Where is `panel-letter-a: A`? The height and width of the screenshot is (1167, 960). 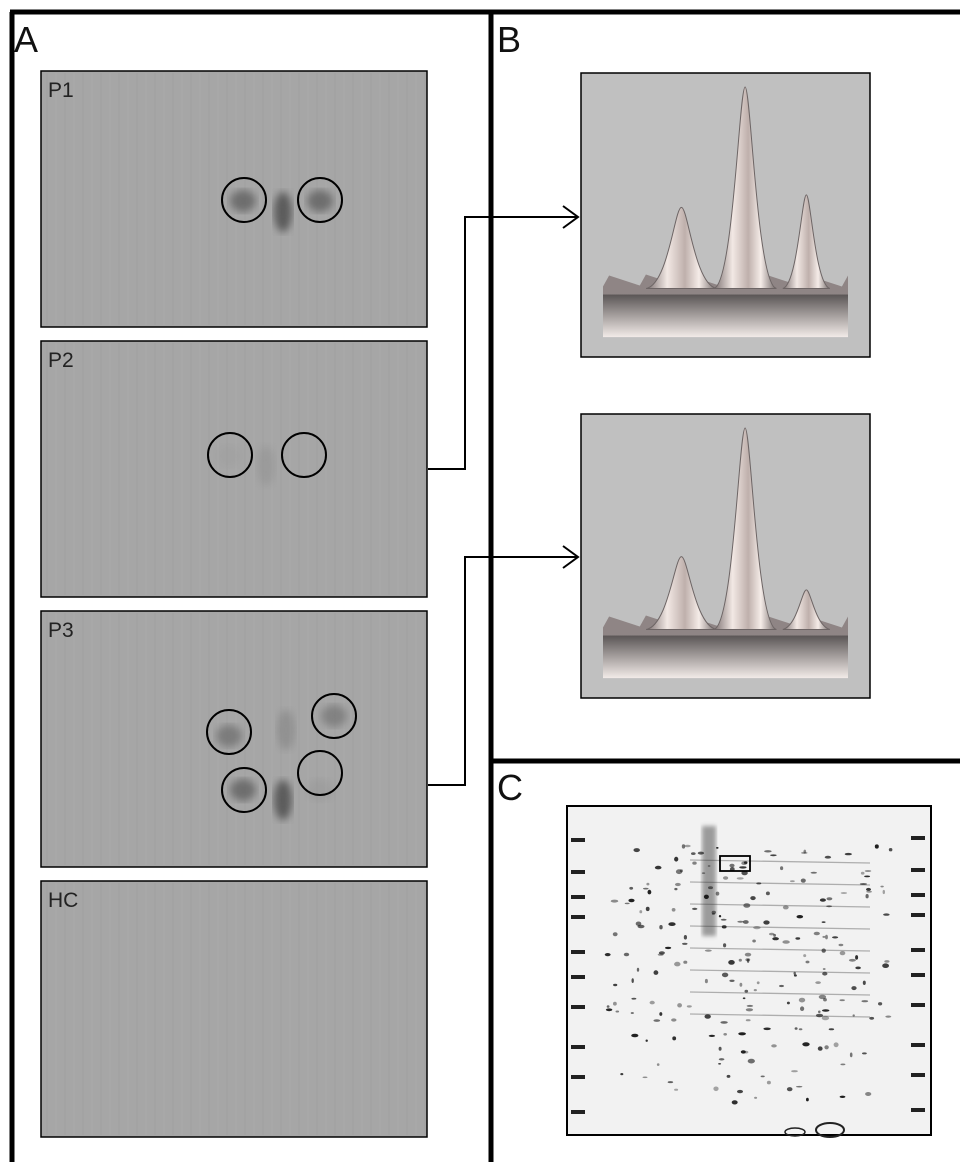 panel-letter-a: A is located at coordinates (26, 39).